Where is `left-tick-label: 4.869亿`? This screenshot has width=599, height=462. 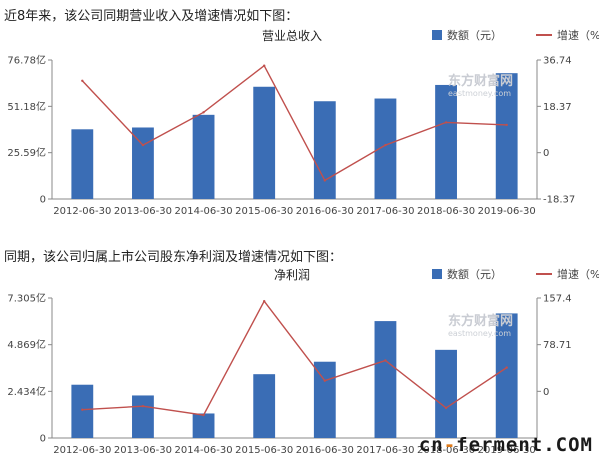
left-tick-label: 4.869亿 is located at coordinates (26, 344).